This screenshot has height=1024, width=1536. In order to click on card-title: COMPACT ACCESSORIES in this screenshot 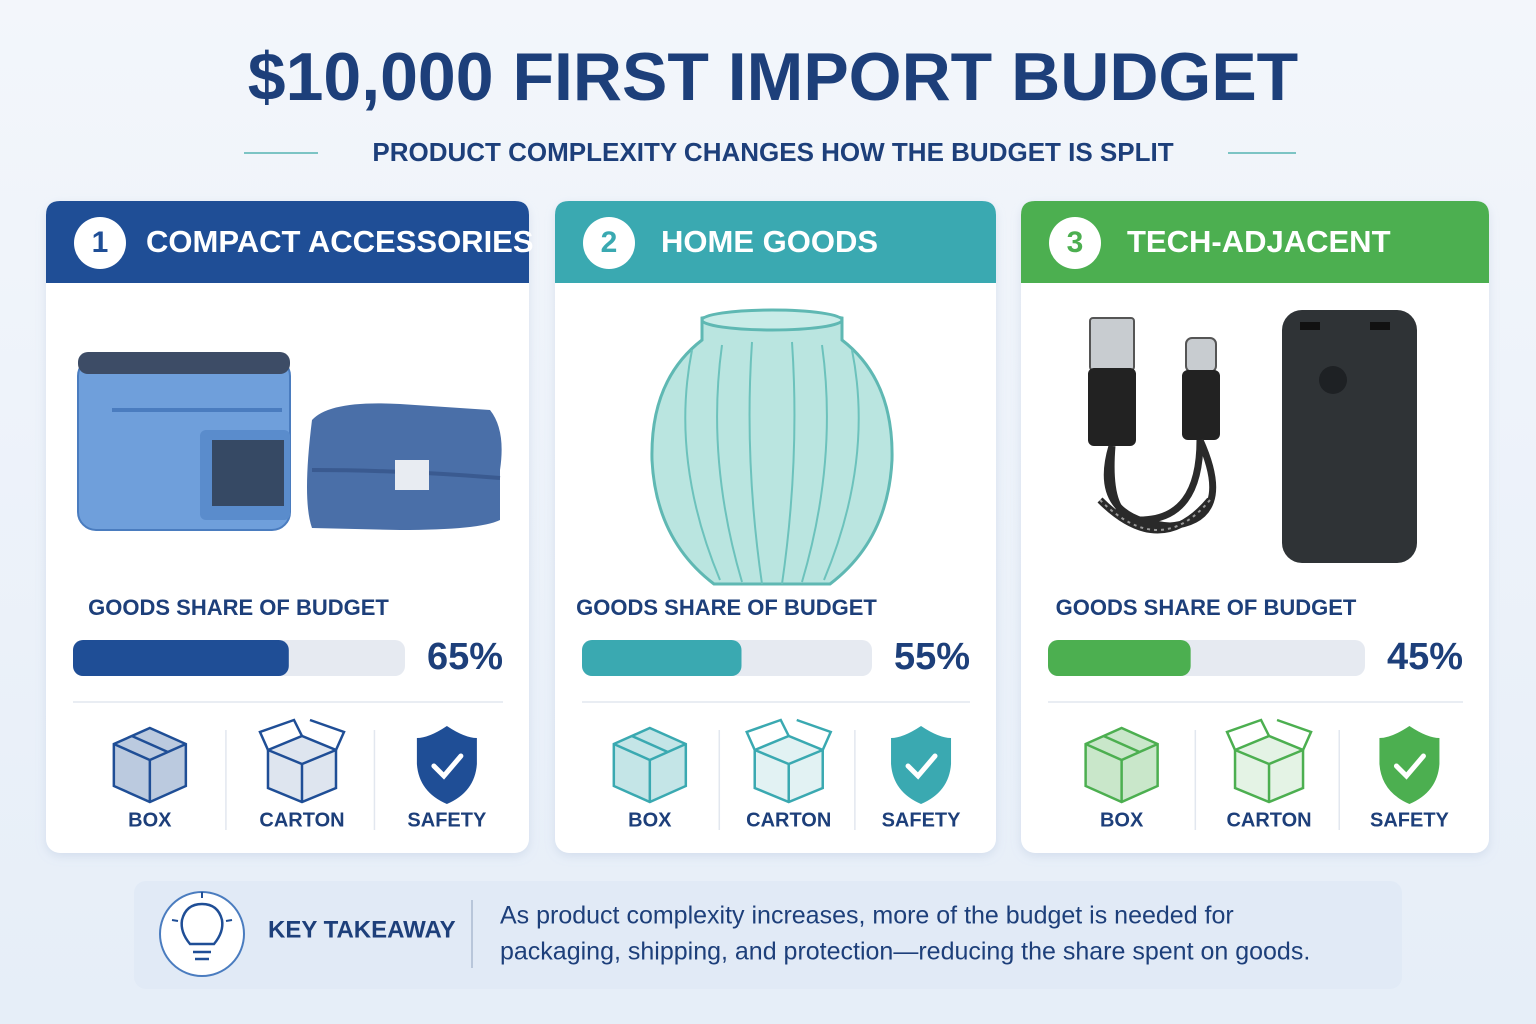, I will do `click(340, 241)`.